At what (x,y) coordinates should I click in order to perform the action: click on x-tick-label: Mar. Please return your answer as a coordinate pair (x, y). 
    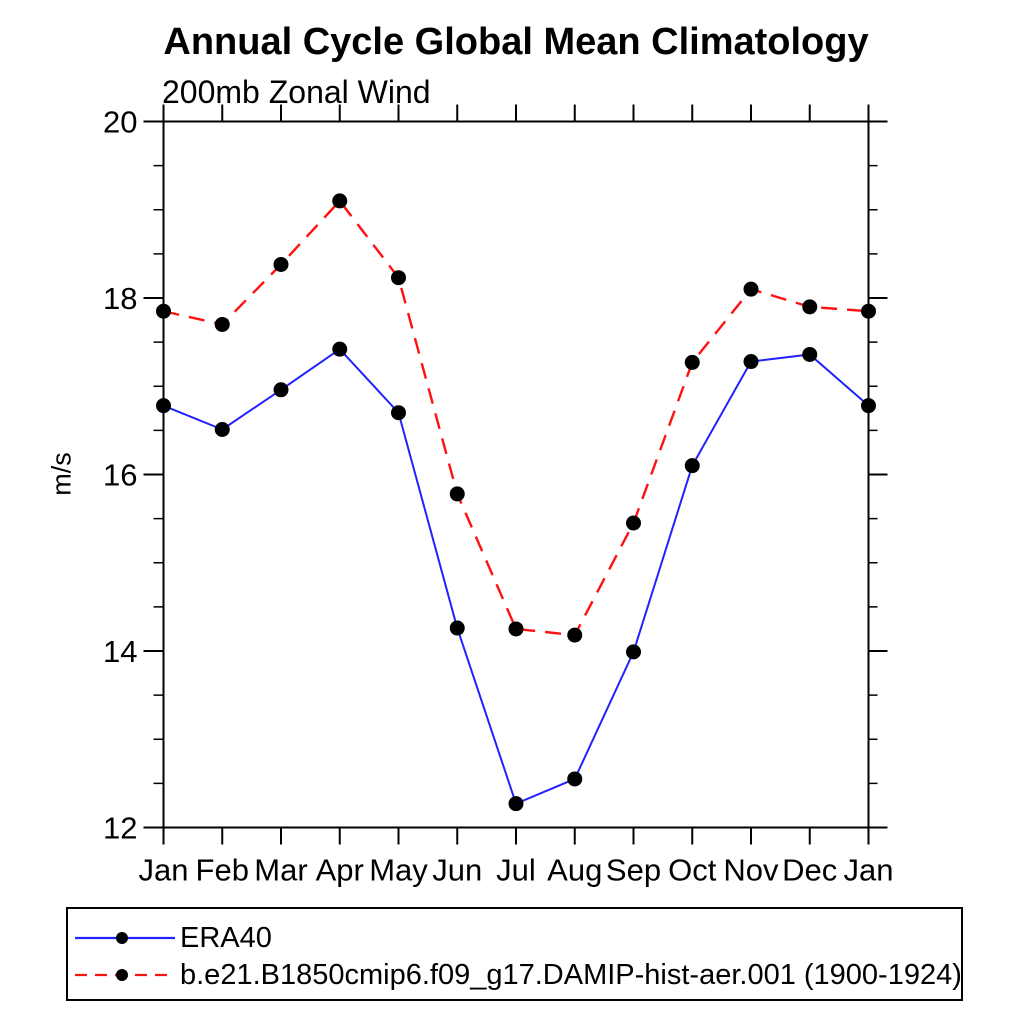
    Looking at the image, I should click on (280, 870).